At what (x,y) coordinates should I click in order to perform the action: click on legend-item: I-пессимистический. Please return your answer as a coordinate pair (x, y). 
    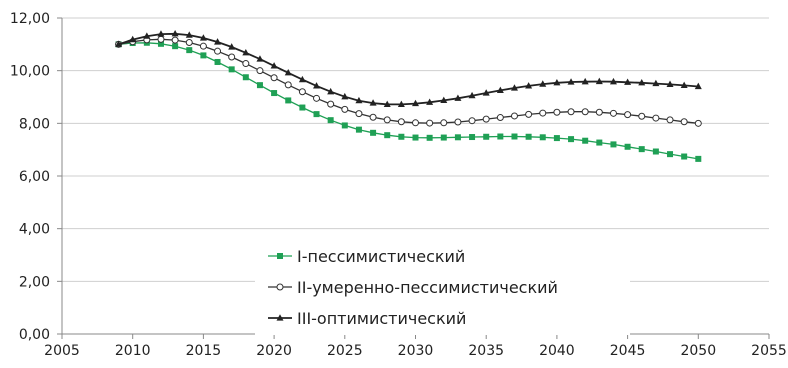
    Looking at the image, I should click on (366, 256).